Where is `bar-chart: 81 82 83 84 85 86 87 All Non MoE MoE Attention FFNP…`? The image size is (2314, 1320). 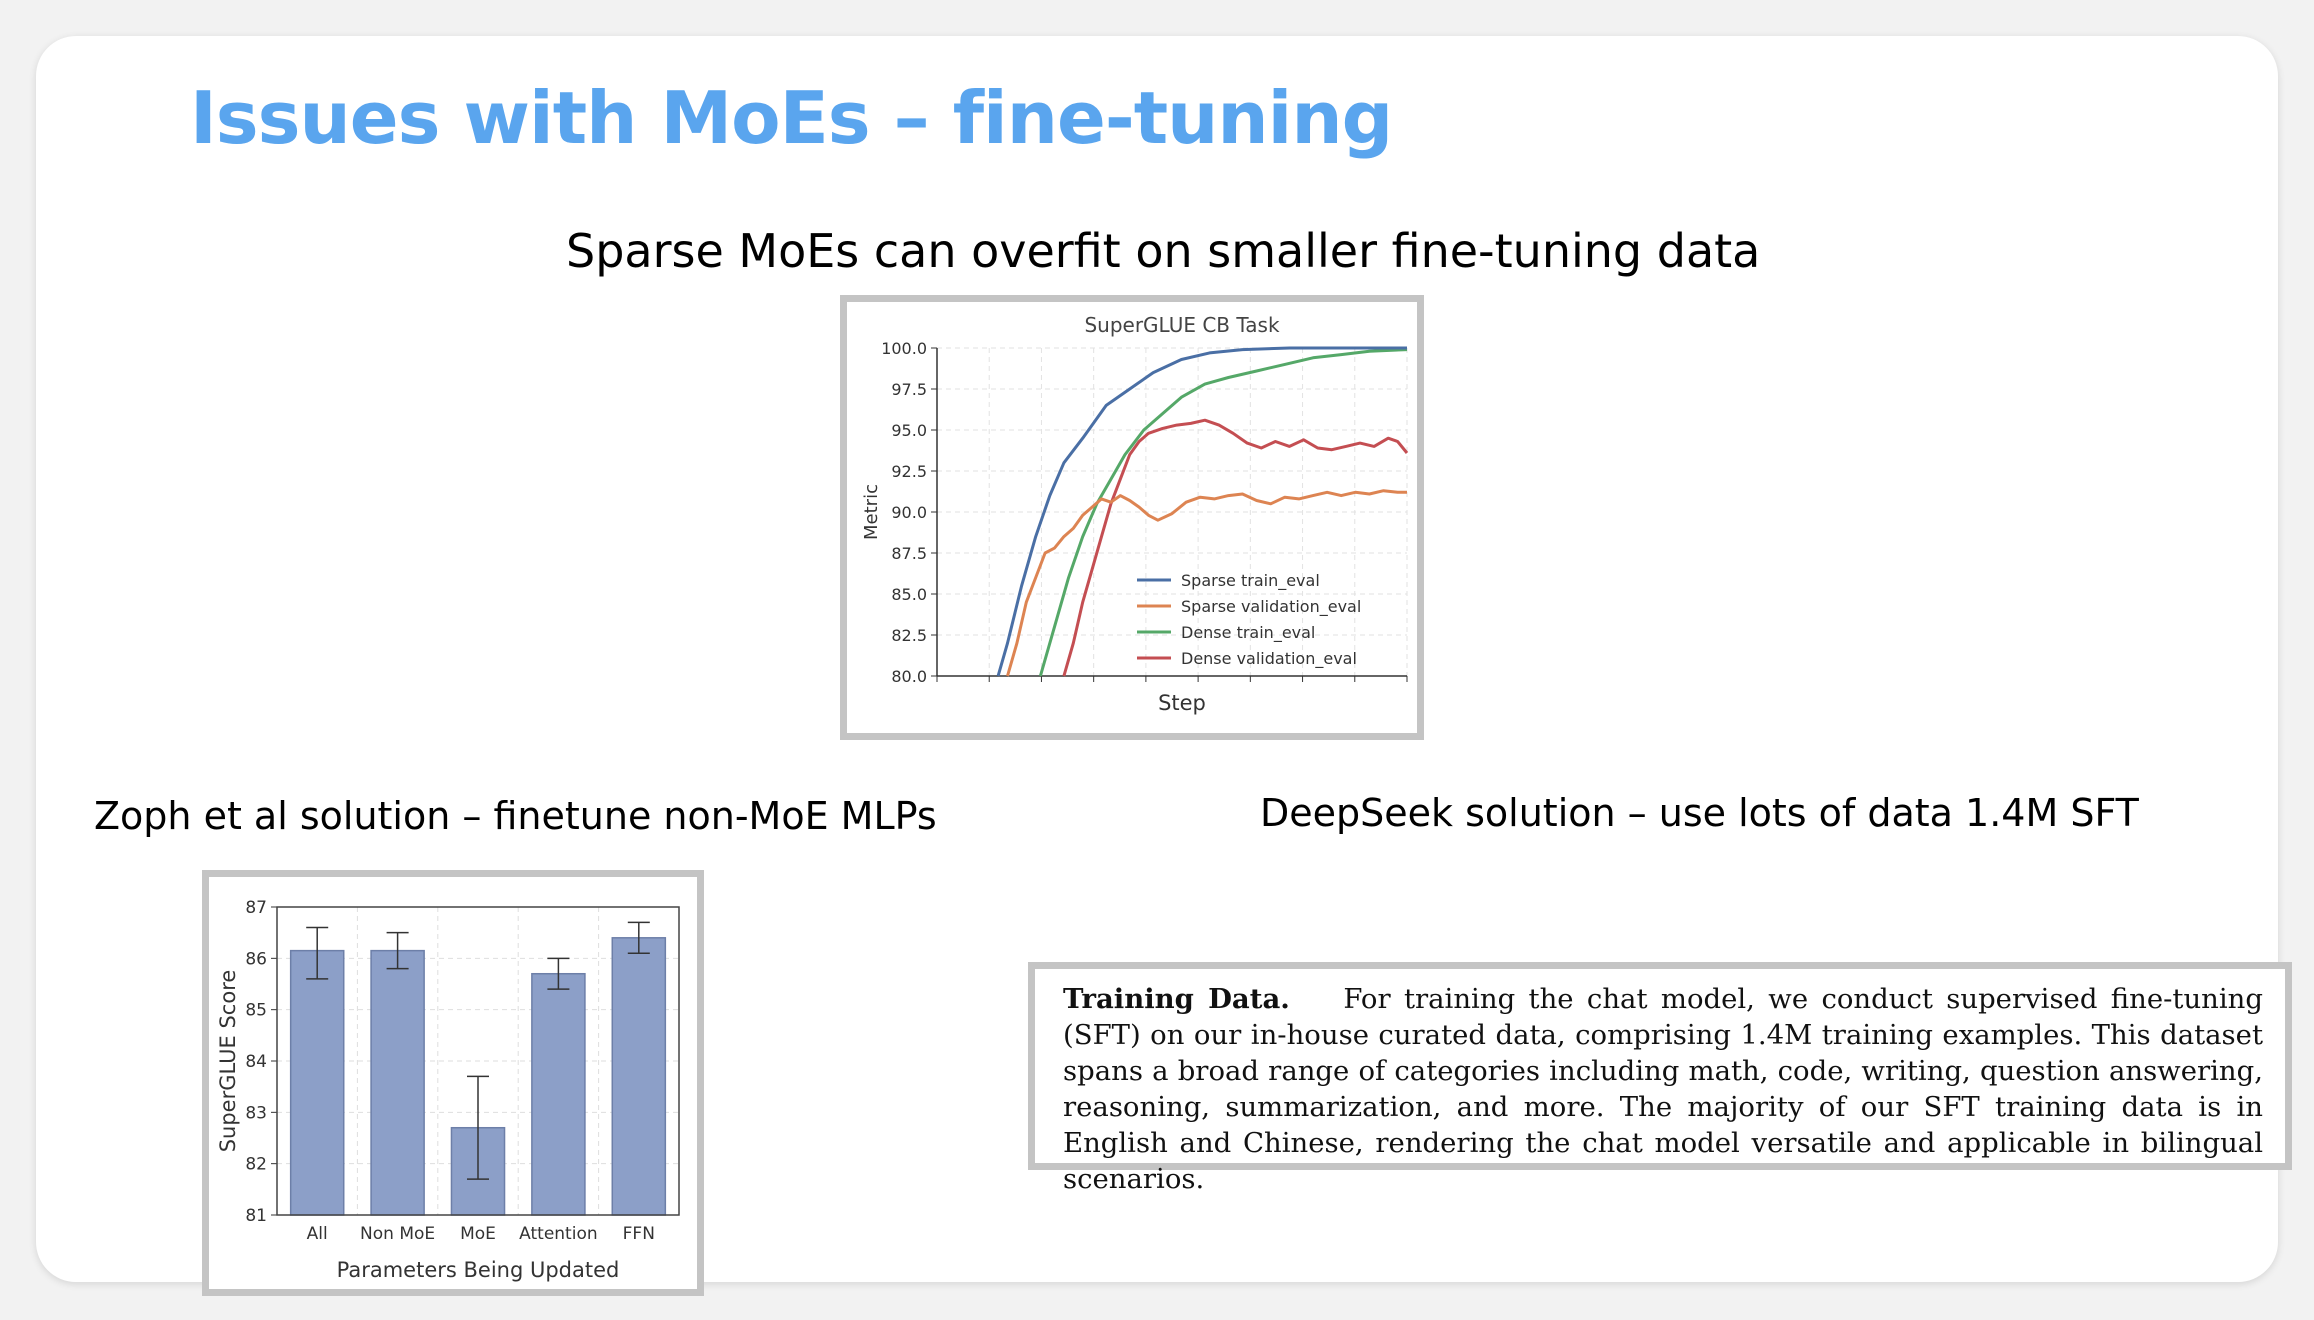
bar-chart: 81 82 83 84 85 86 87 All Non MoE MoE Attention FFNP… is located at coordinates (448, 1090).